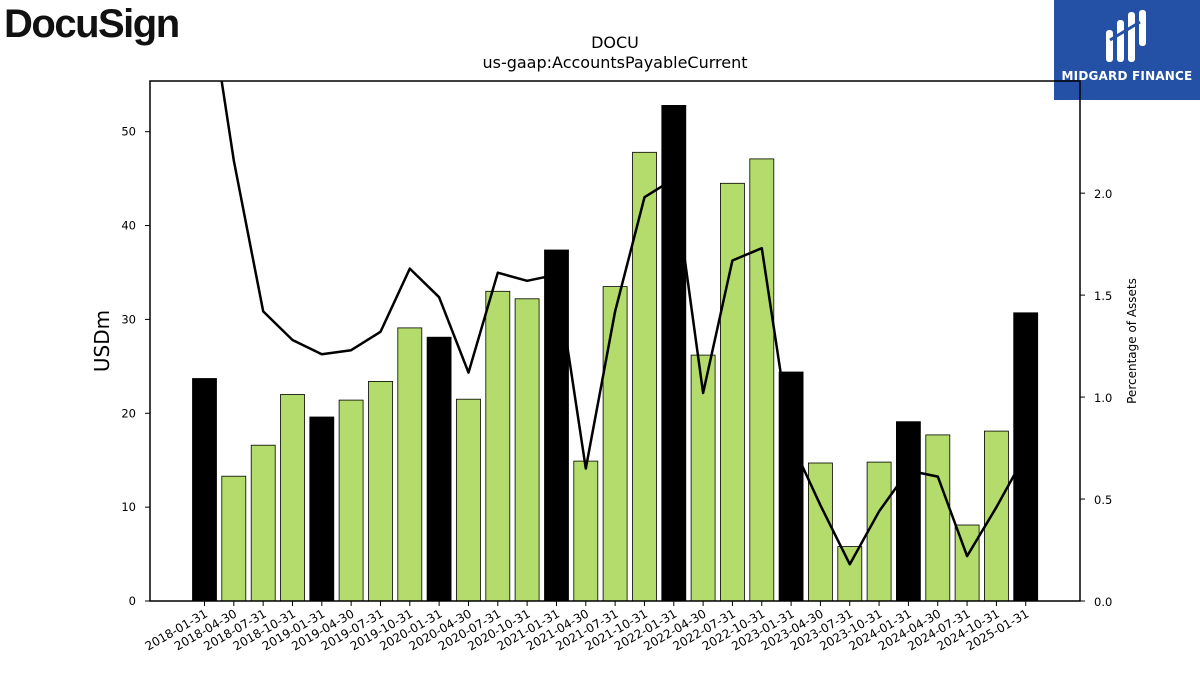  What do you see at coordinates (1103, 398) in the screenshot?
I see `y2-tick-label: 1.0` at bounding box center [1103, 398].